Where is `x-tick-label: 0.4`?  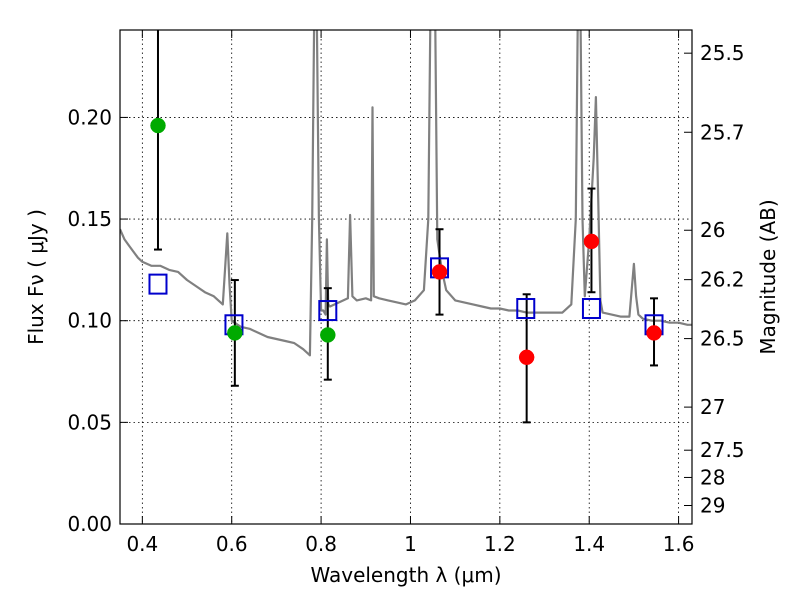 x-tick-label: 0.4 is located at coordinates (142, 544).